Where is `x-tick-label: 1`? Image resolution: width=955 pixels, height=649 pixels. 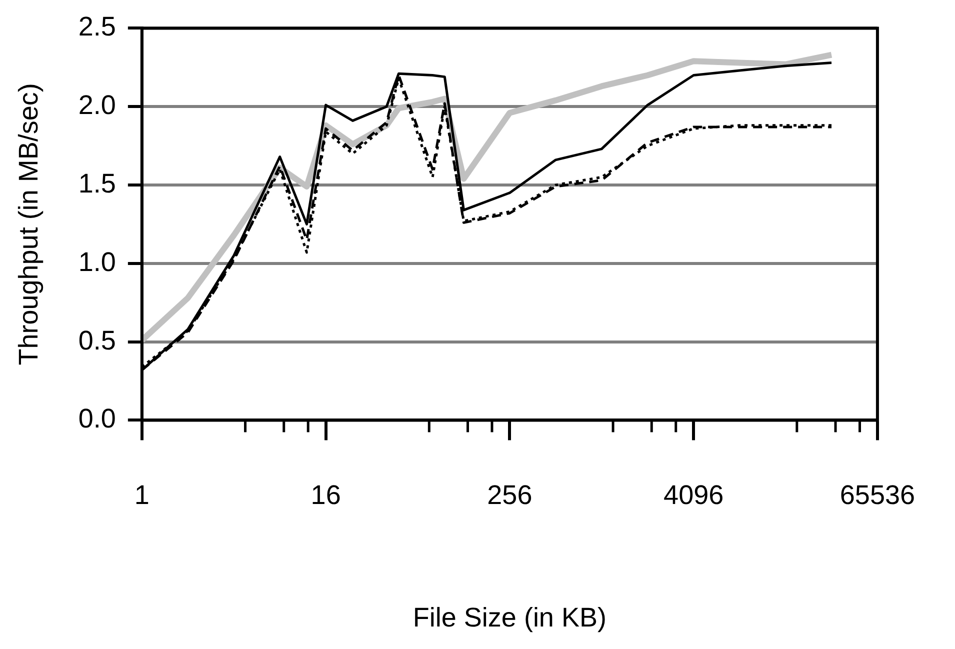 x-tick-label: 1 is located at coordinates (142, 495).